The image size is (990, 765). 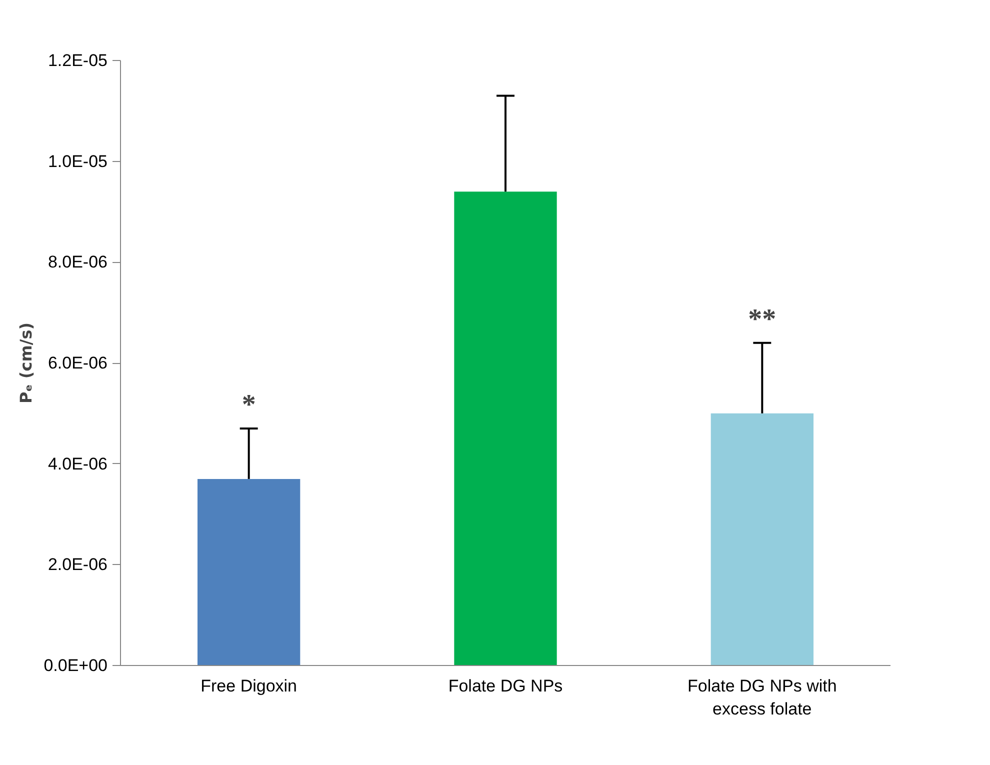 I want to click on annotation: **, so click(x=762, y=319).